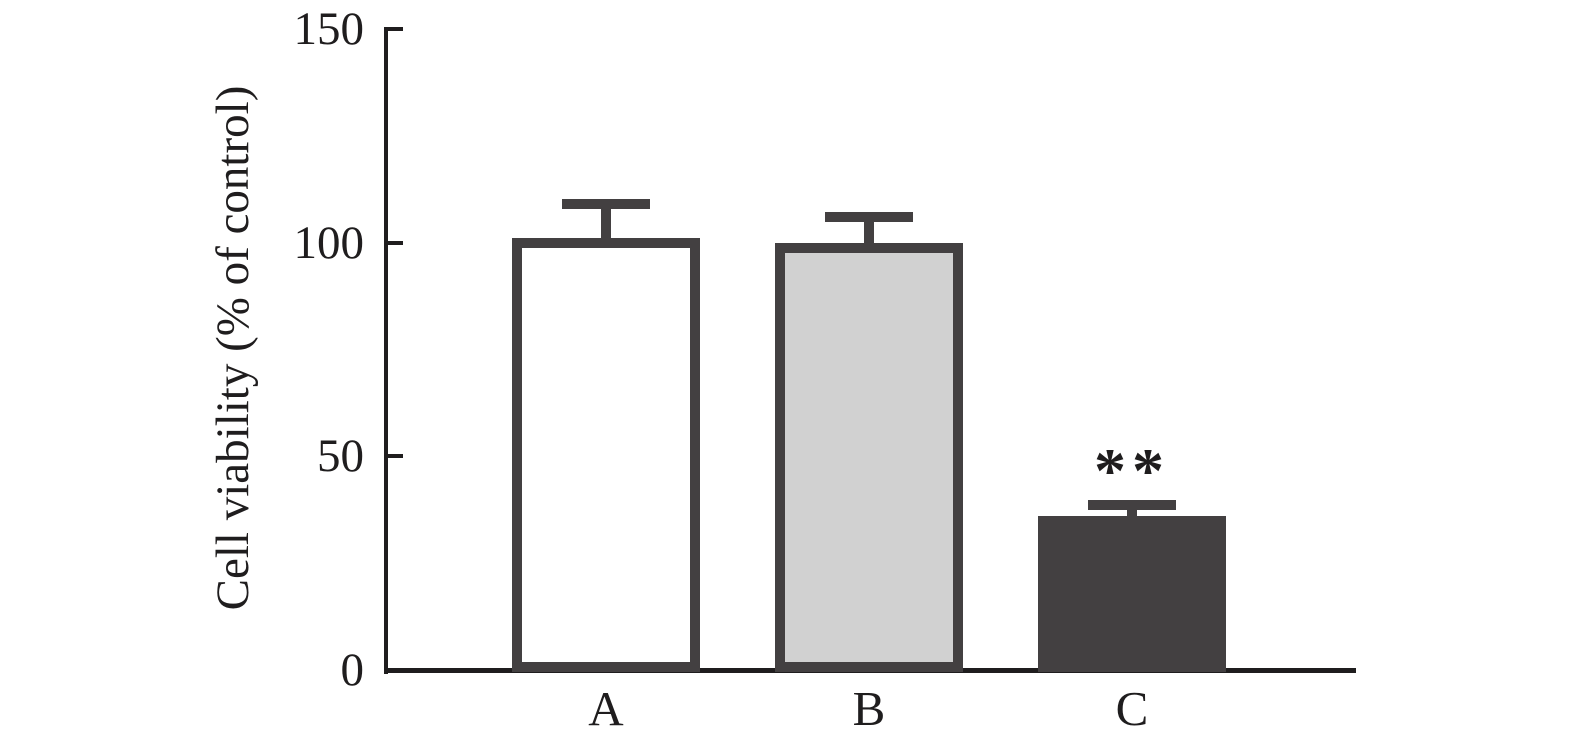 The image size is (1575, 732). Describe the element at coordinates (329, 29) in the screenshot. I see `y-tick-label: 150` at that location.